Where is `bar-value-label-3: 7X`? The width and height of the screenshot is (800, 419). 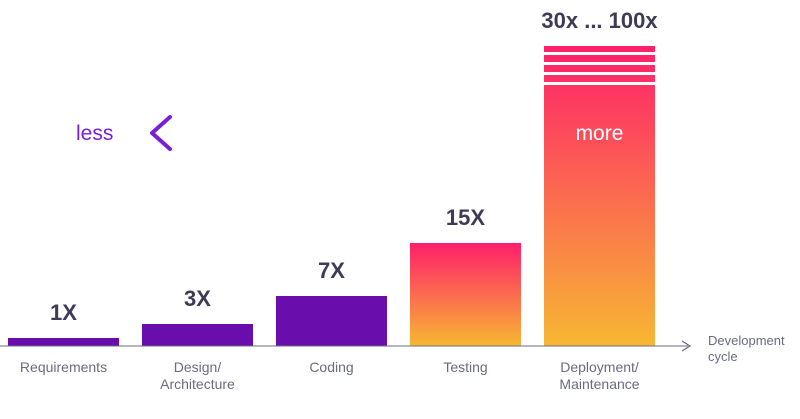
bar-value-label-3: 7X is located at coordinates (331, 270).